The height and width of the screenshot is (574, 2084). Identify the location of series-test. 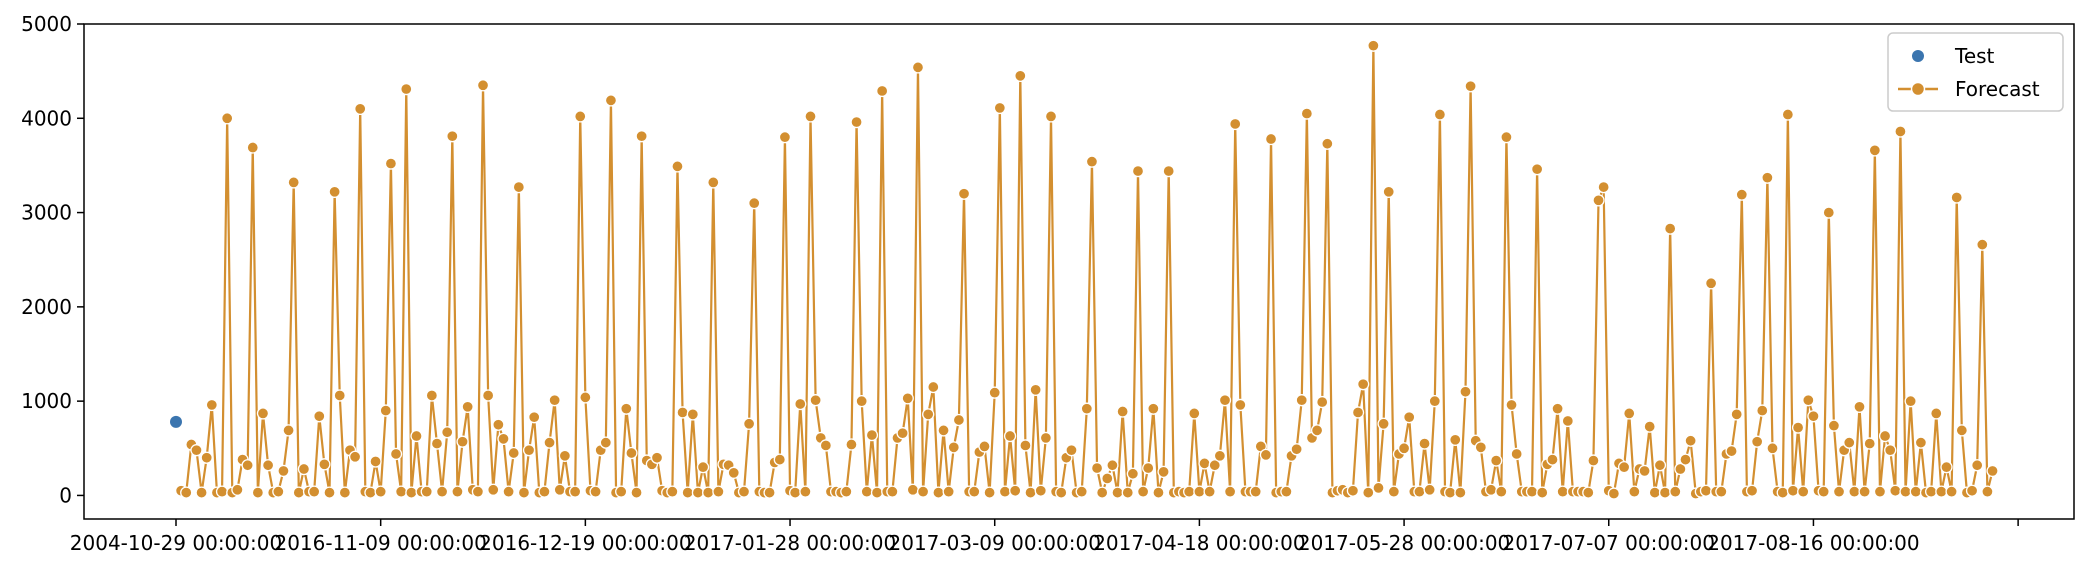
(176, 421).